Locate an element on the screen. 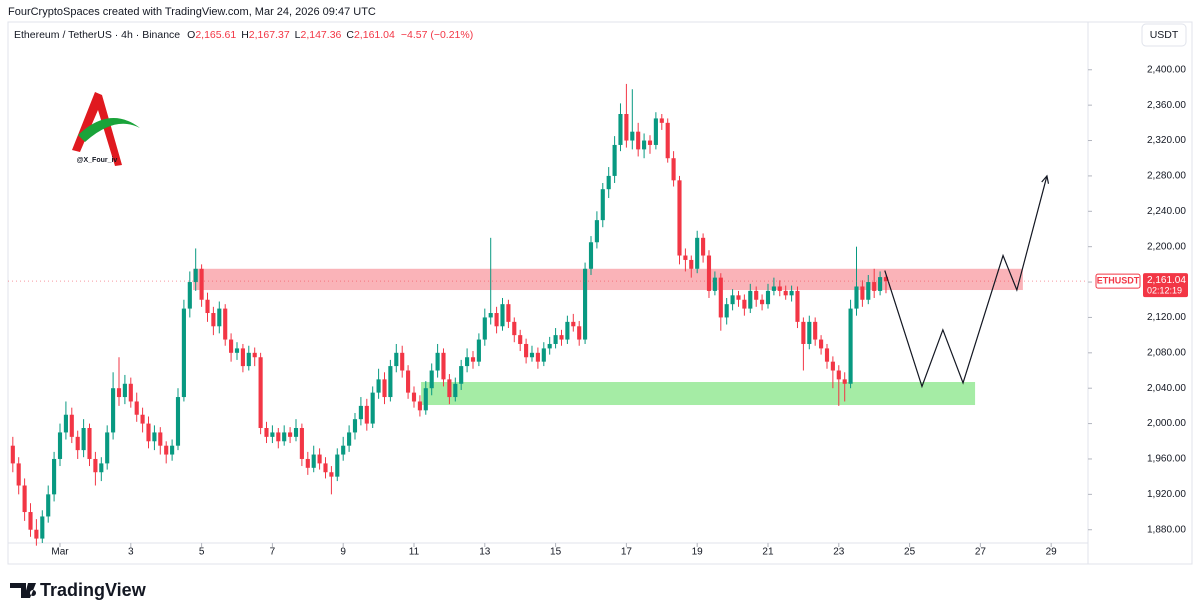 The width and height of the screenshot is (1200, 615). legend-key: C is located at coordinates (350, 35).